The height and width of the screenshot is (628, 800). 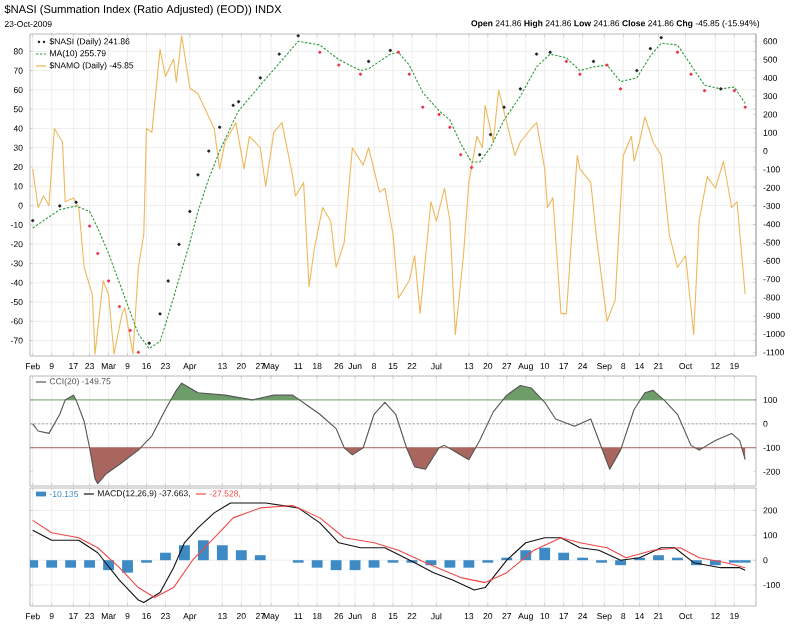 I want to click on line-series, so click(x=389, y=433).